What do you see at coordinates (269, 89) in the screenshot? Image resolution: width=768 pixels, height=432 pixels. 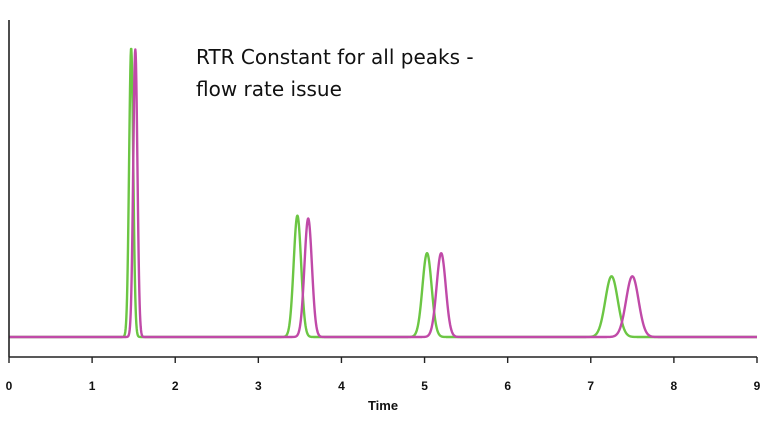 I see `annotation-line-2: flow rate issue` at bounding box center [269, 89].